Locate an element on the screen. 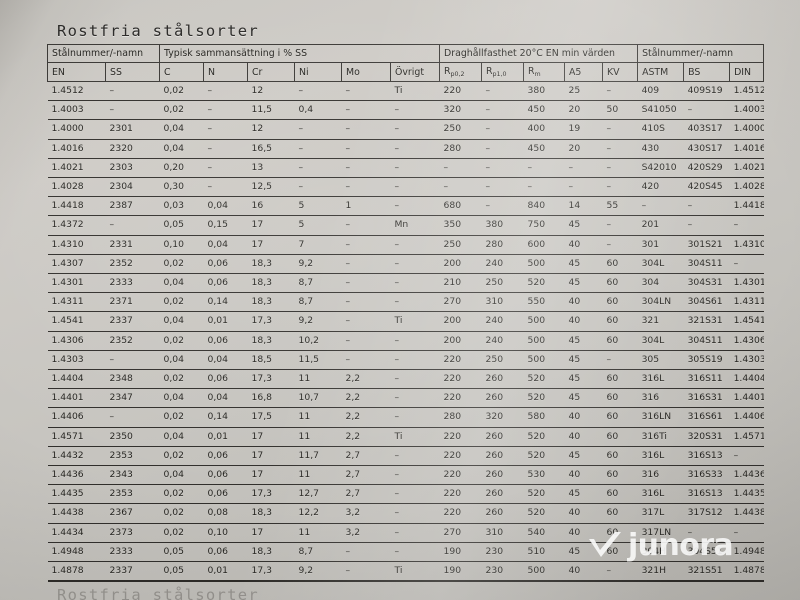 Image resolution: width=800 pixels, height=600 pixels. cell-SS: 2367 is located at coordinates (132, 513).